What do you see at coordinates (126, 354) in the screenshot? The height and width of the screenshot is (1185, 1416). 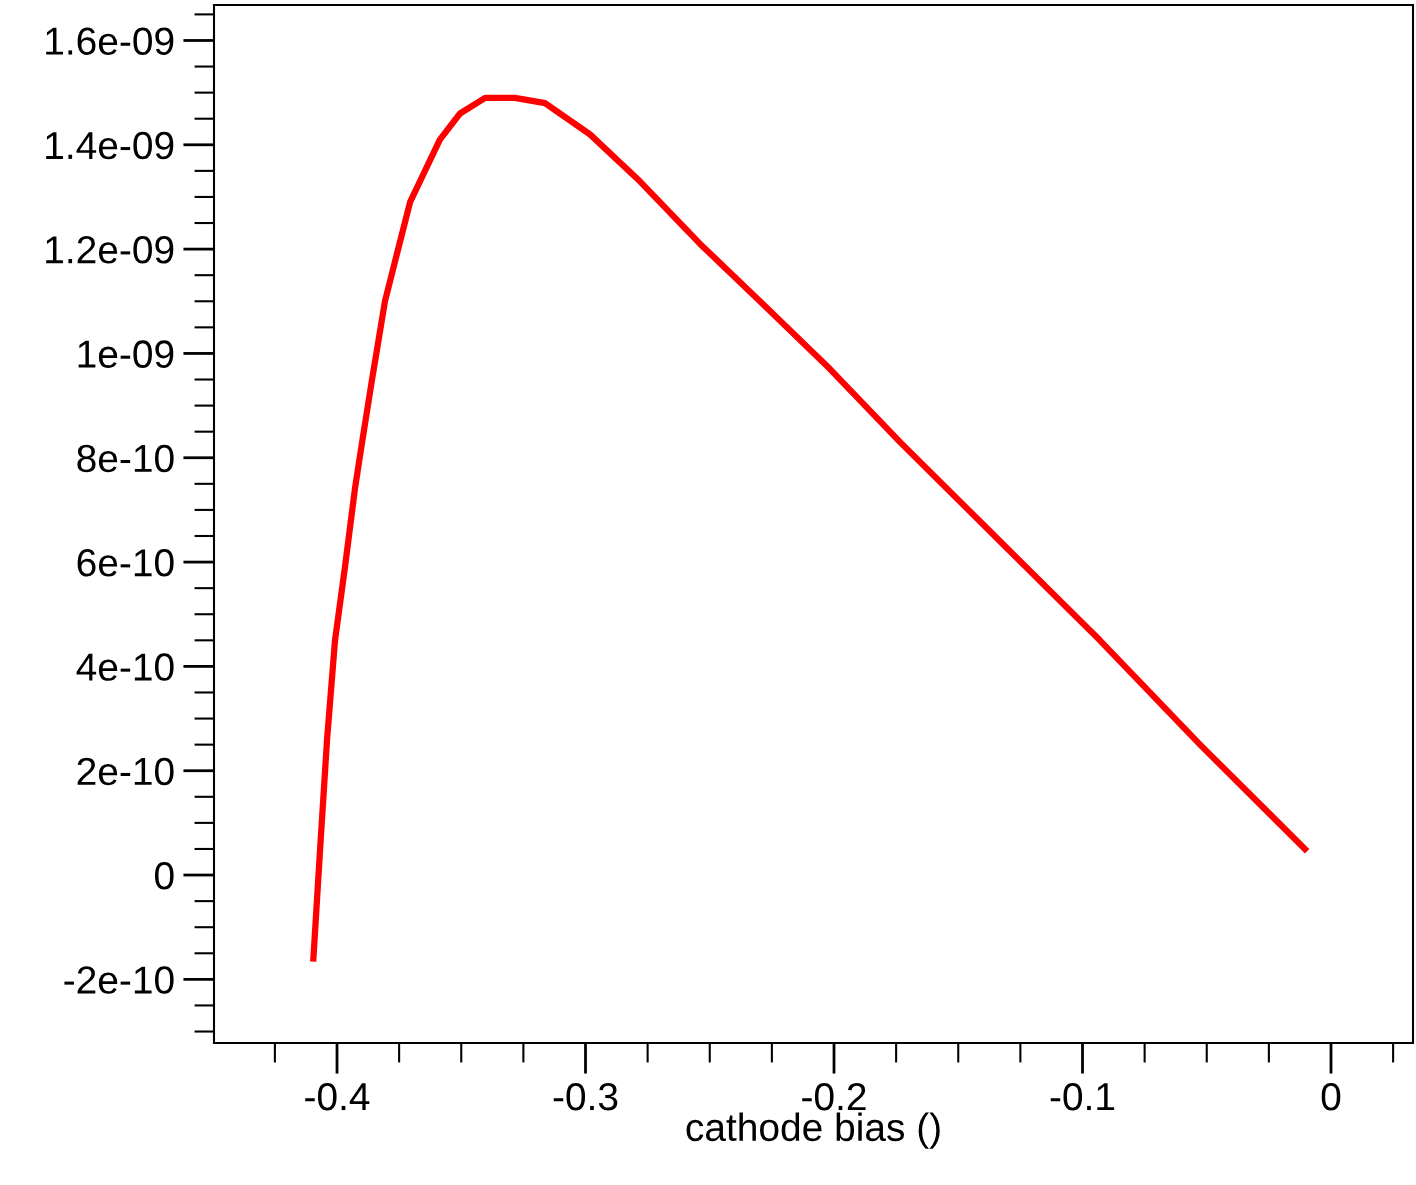 I see `y-tick-label: 1e-09` at bounding box center [126, 354].